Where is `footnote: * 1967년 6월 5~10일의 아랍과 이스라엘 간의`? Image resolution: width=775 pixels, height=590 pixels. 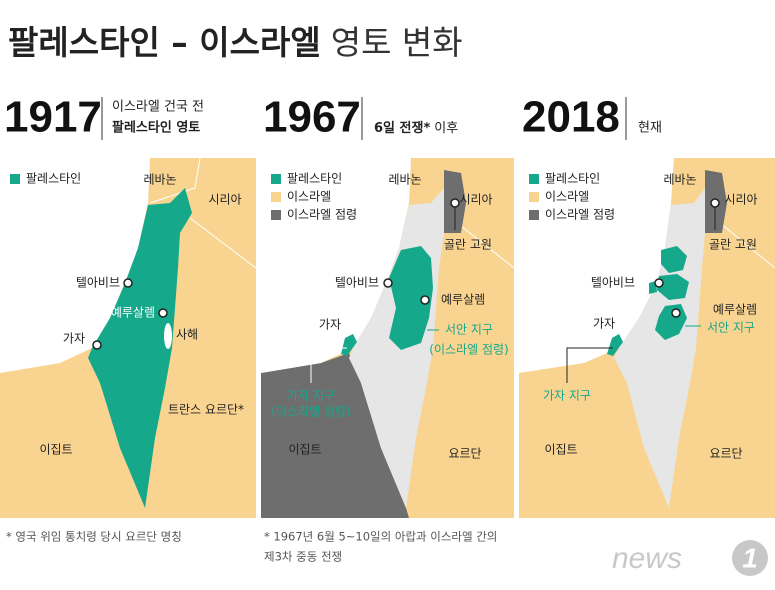 footnote: * 1967년 6월 5~10일의 아랍과 이스라엘 간의 is located at coordinates (380, 537).